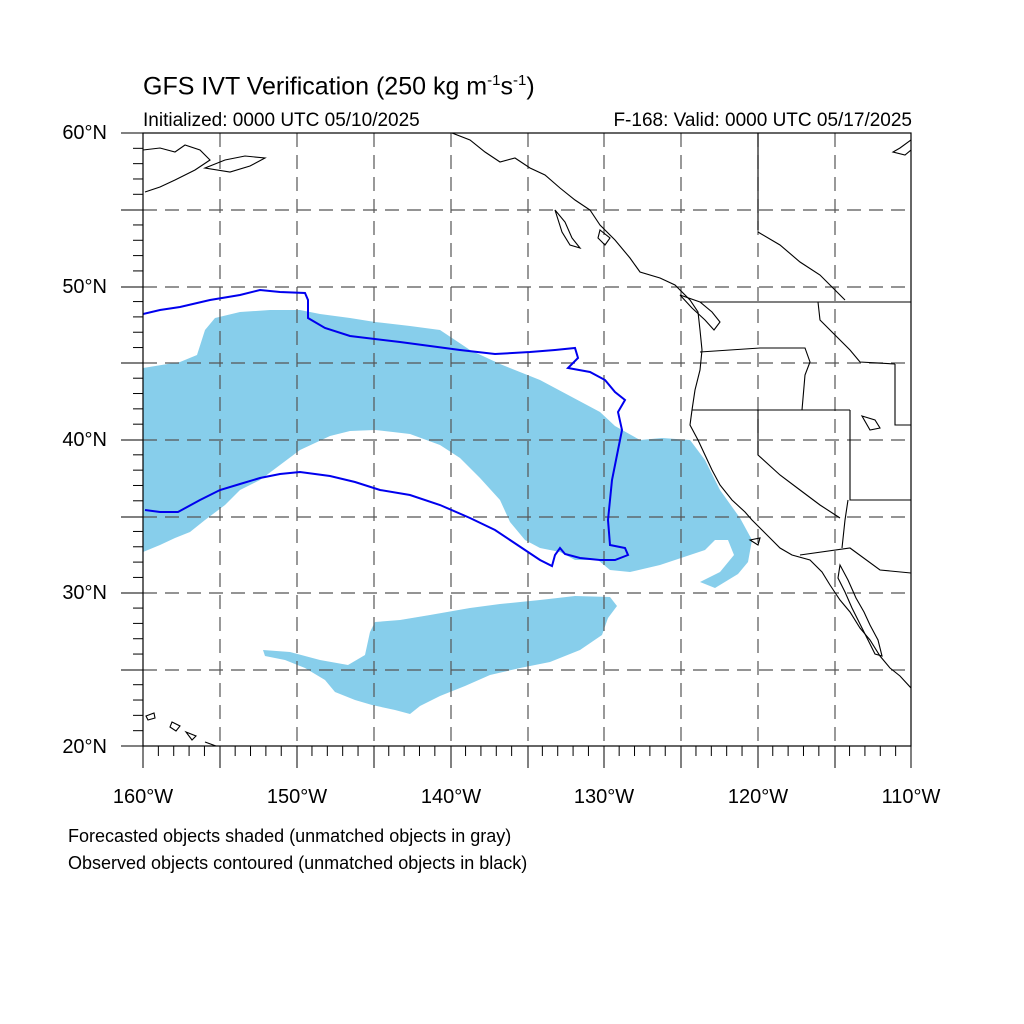 The image size is (1024, 1024). Describe the element at coordinates (84, 287) in the screenshot. I see `lat-label-50n: 50°N` at that location.